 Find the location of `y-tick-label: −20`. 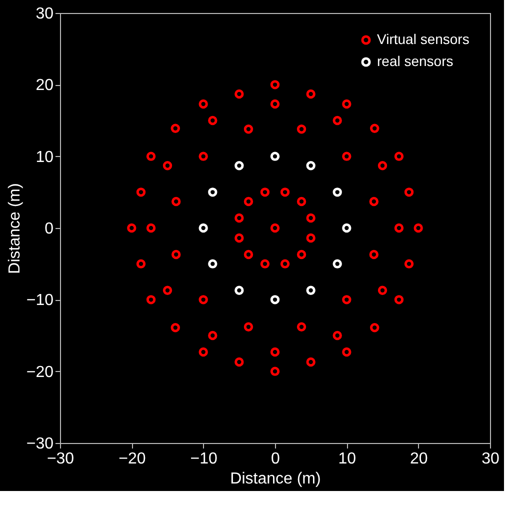

y-tick-label: −20 is located at coordinates (40, 372).